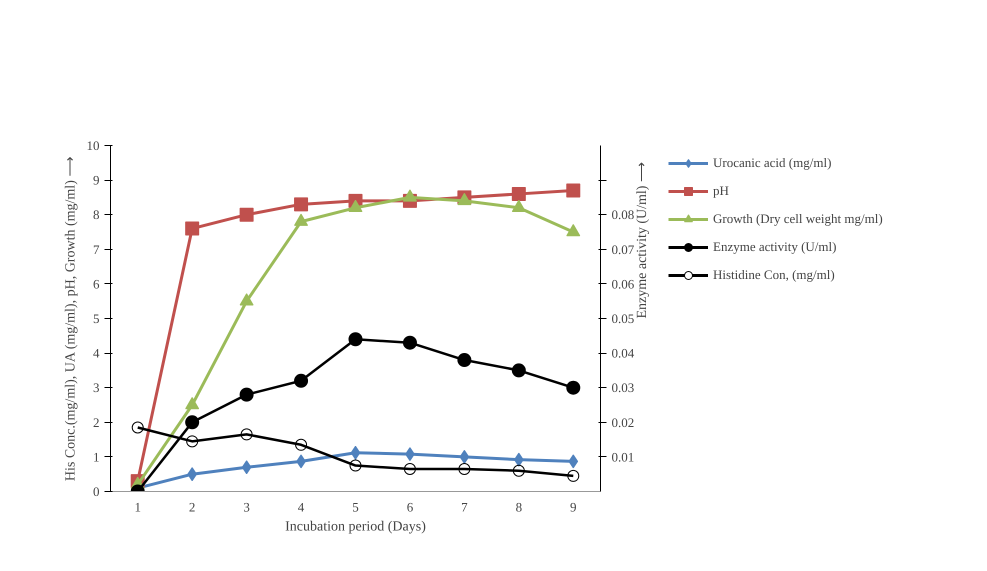  I want to click on y2-tick-label: 0.06, so click(623, 284).